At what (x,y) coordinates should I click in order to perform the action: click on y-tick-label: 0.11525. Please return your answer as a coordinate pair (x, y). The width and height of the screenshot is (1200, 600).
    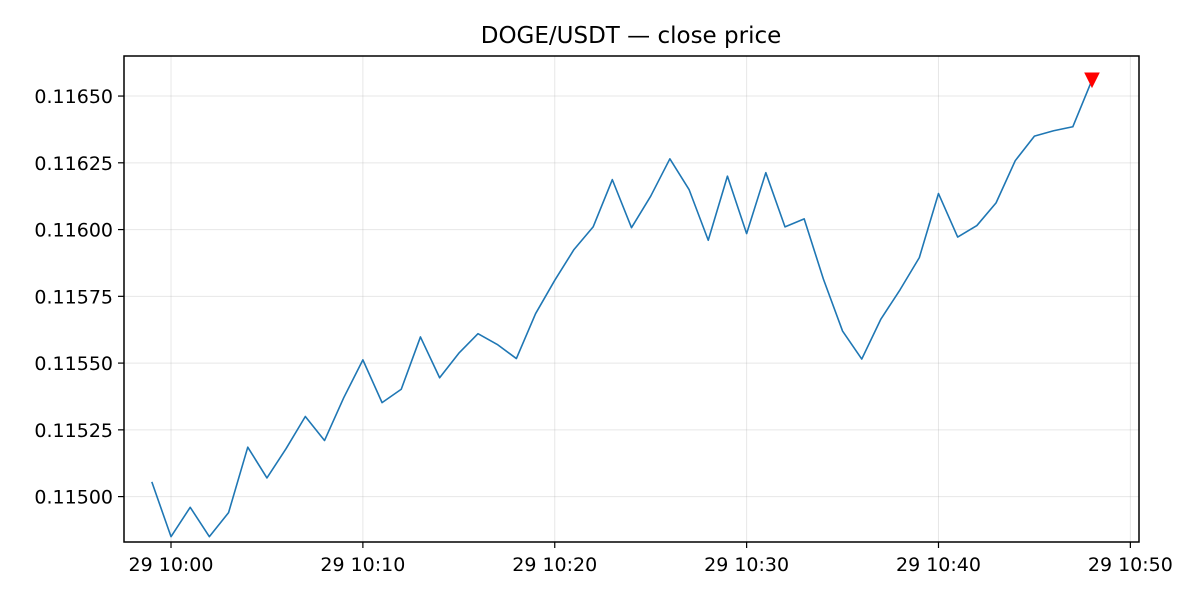
    Looking at the image, I should click on (73, 431).